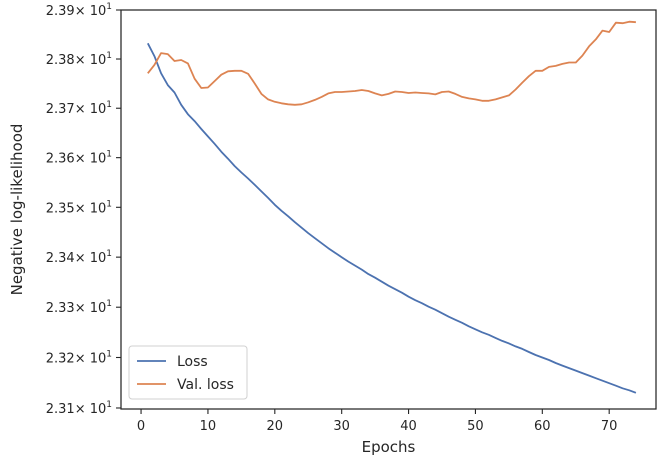  What do you see at coordinates (377, 421) in the screenshot?
I see `x-axis: 0 10 20 30 40 50 60 70` at bounding box center [377, 421].